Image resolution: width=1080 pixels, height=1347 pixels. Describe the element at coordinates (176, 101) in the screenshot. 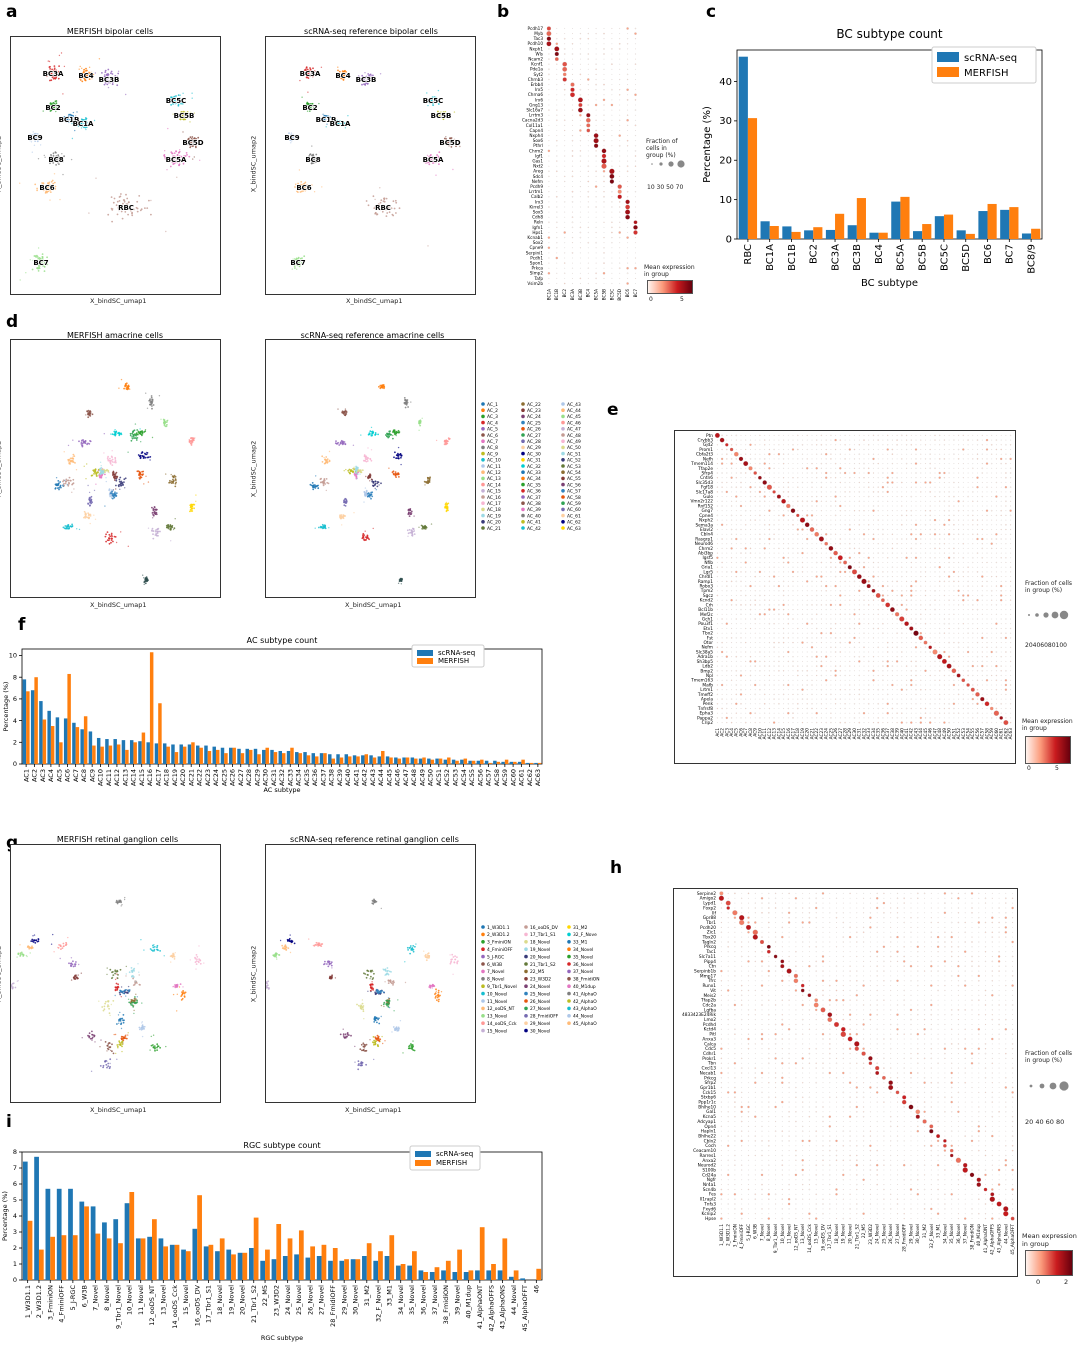

I see `cluster-label: BC5C` at that location.